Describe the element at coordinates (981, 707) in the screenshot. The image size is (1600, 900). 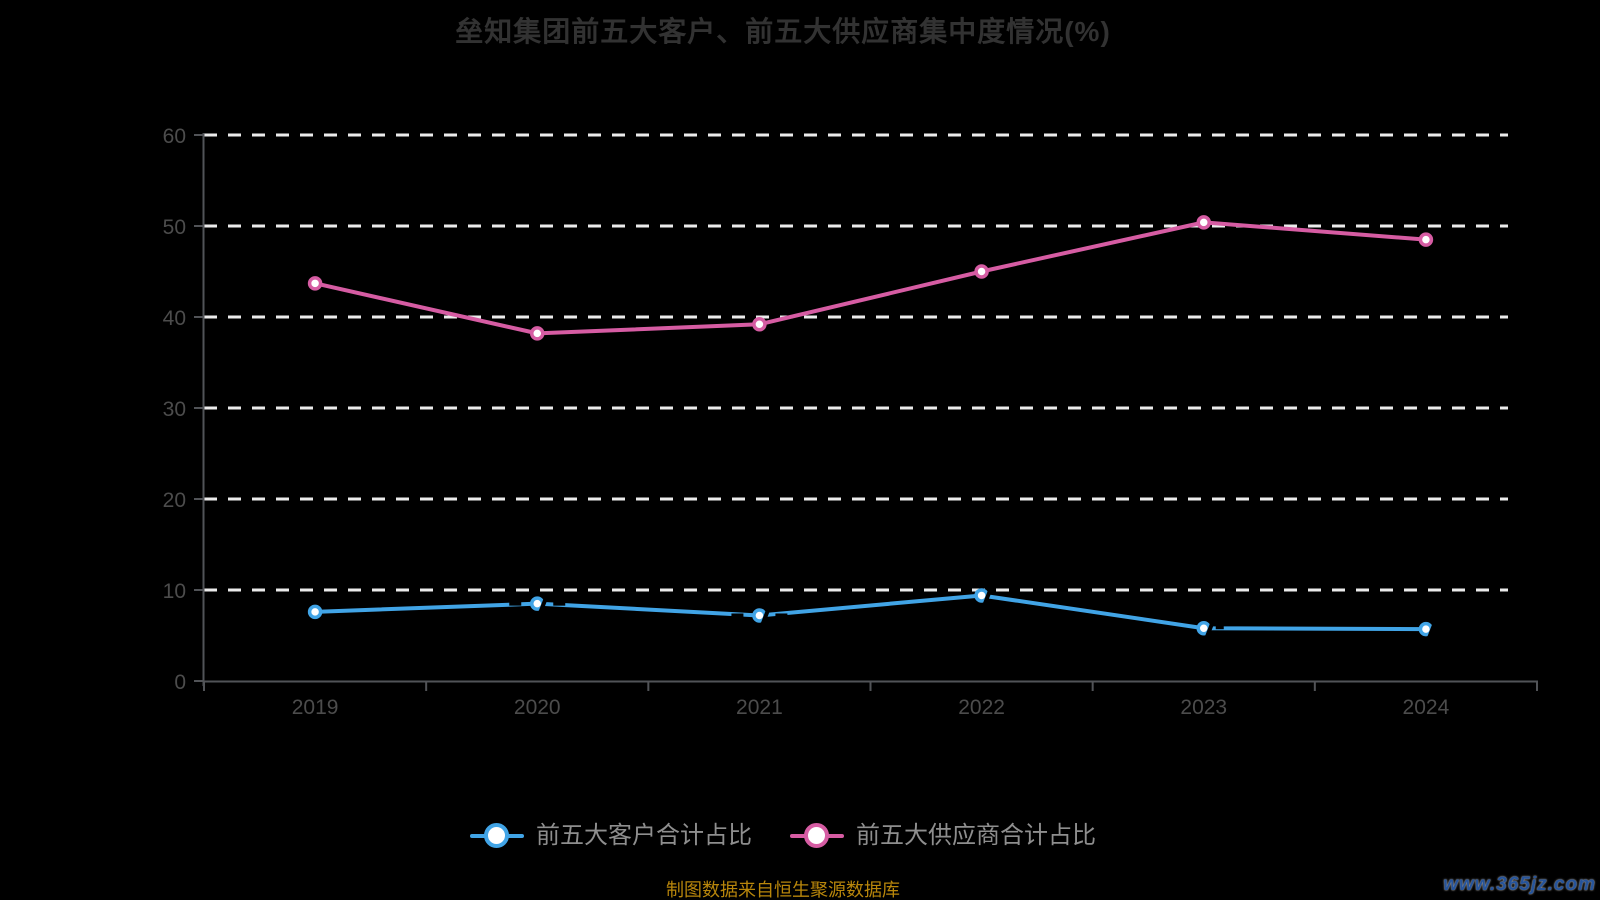
I see `x-tick-label: 2022` at that location.